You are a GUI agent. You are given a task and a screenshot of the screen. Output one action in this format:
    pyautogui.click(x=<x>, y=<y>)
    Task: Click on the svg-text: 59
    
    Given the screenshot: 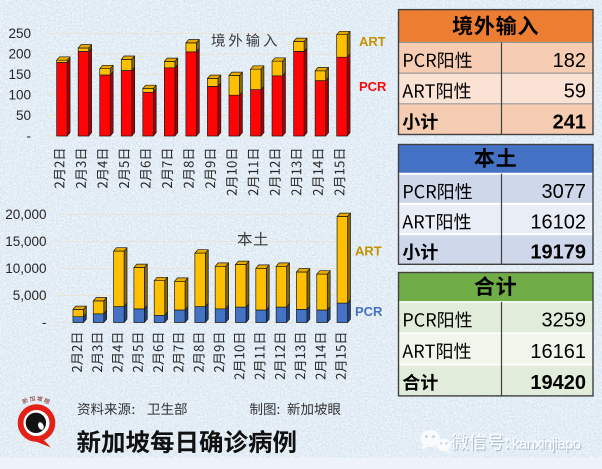 What is the action you would take?
    pyautogui.click(x=575, y=92)
    